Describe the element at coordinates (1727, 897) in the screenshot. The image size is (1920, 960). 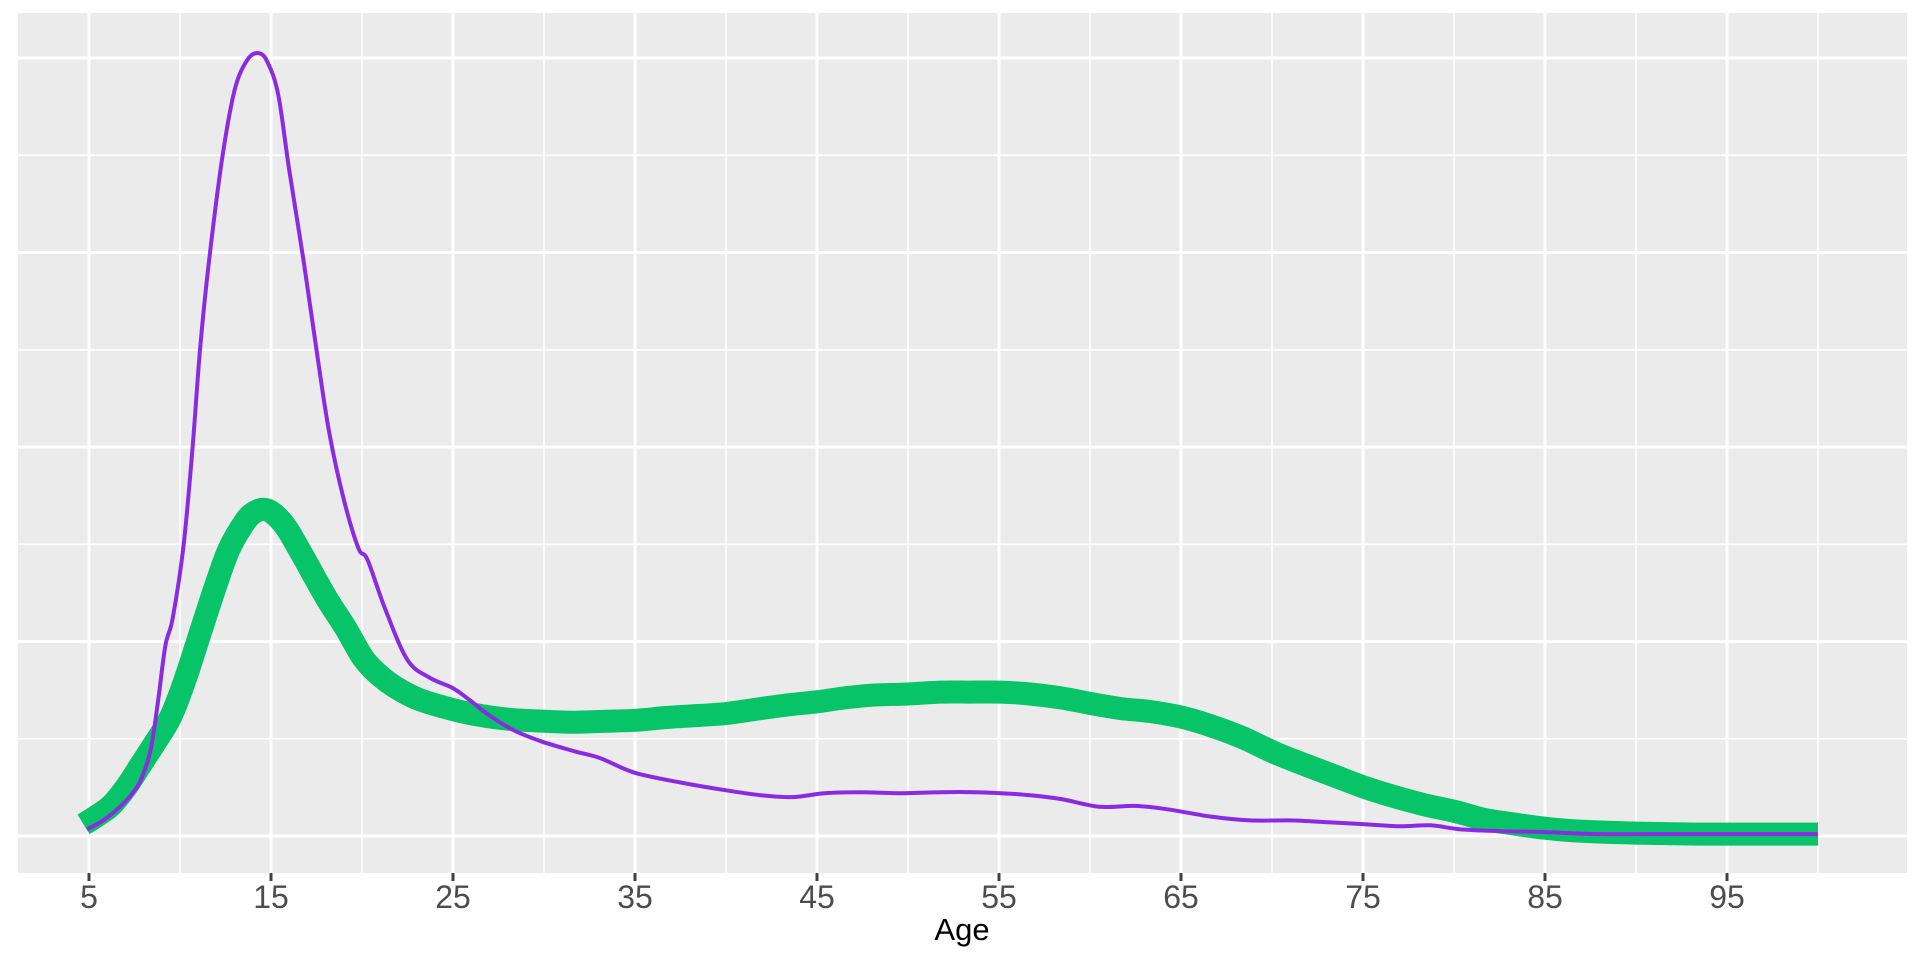
I see `x-tick-label-95: 95` at that location.